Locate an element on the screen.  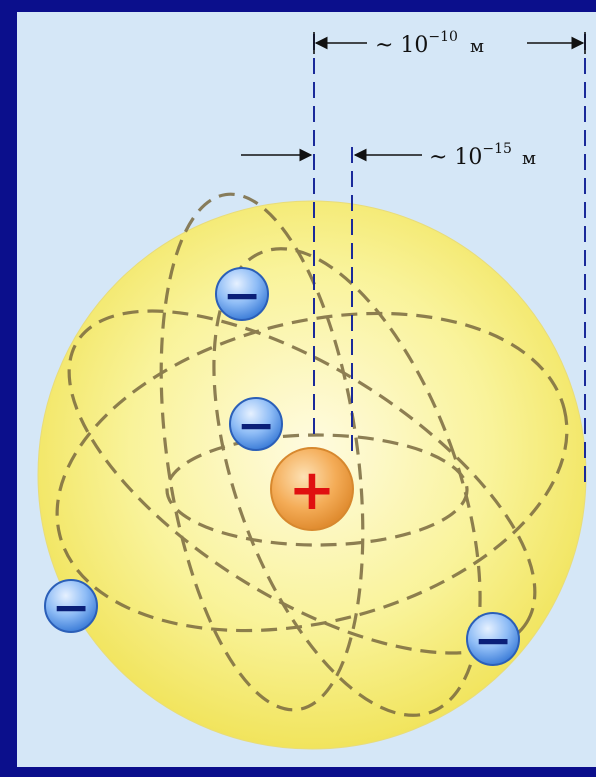
electron-right: − is located at coordinates (493, 639).